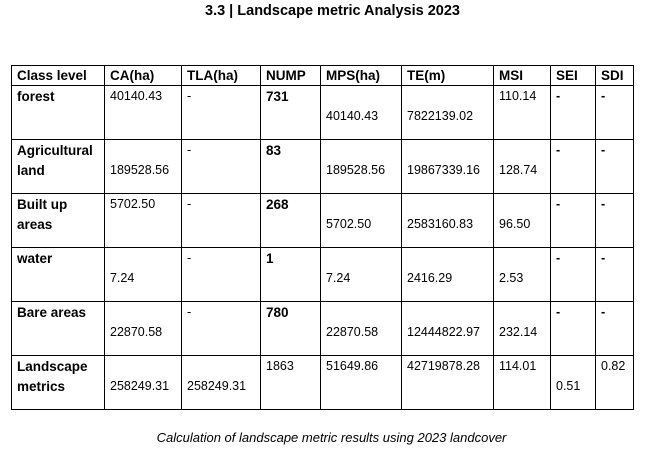 This screenshot has height=455, width=651. What do you see at coordinates (122, 278) in the screenshot?
I see `ca-value: 7.24` at bounding box center [122, 278].